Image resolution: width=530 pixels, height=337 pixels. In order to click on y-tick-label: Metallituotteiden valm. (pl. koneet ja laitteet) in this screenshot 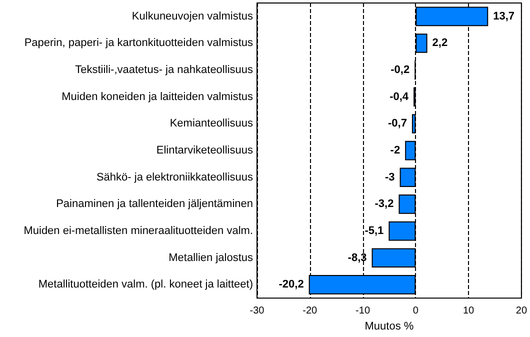, I will do `click(145, 284)`.